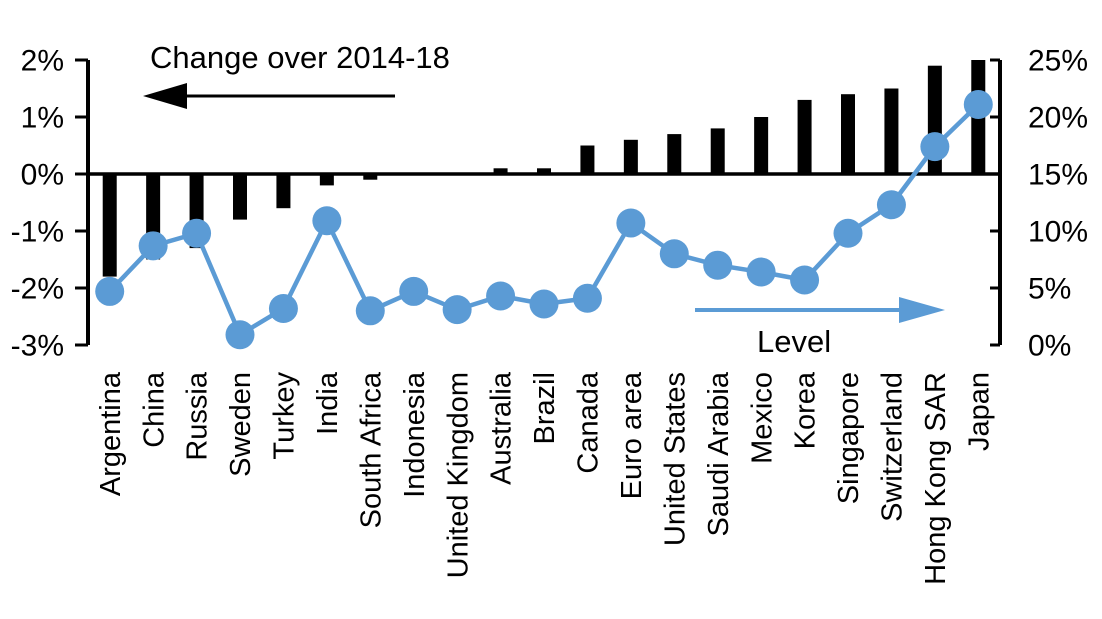 This screenshot has height=619, width=1102. What do you see at coordinates (587, 298) in the screenshot?
I see `marker-canada` at bounding box center [587, 298].